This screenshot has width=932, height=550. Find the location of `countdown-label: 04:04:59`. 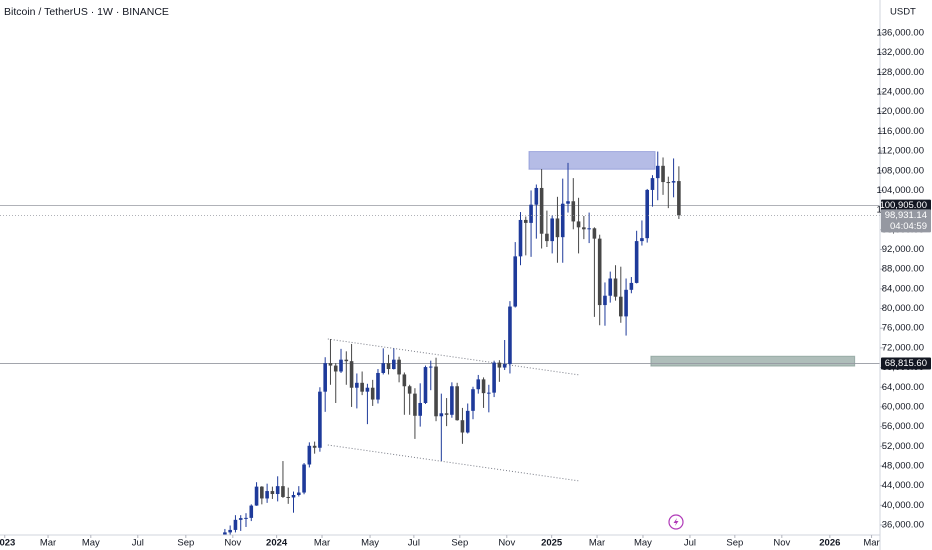

countdown-label: 04:04:59 is located at coordinates (908, 226).